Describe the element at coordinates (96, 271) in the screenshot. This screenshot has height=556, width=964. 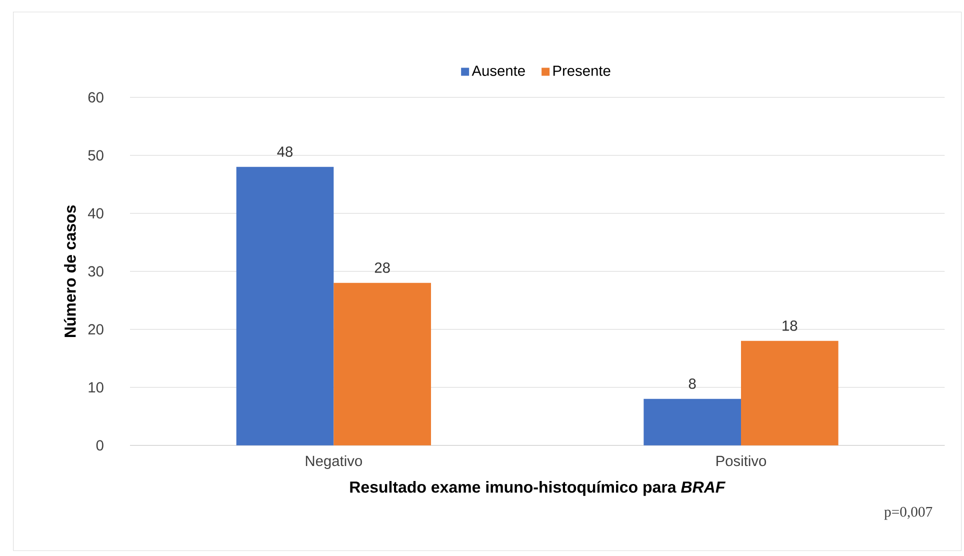
I see `y-tick-label: 30` at that location.